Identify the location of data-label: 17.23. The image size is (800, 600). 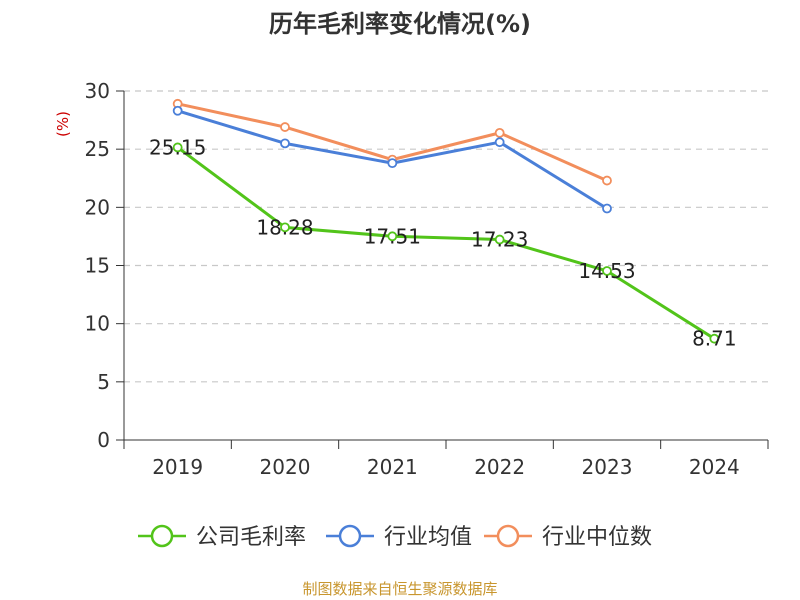
(499, 240).